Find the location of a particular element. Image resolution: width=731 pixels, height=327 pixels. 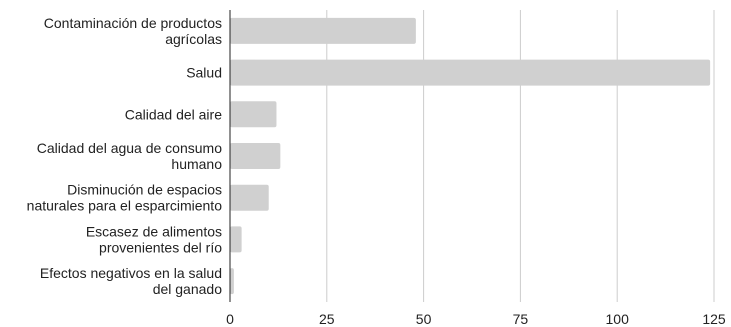

category-label-line: agrícolas is located at coordinates (193, 39).